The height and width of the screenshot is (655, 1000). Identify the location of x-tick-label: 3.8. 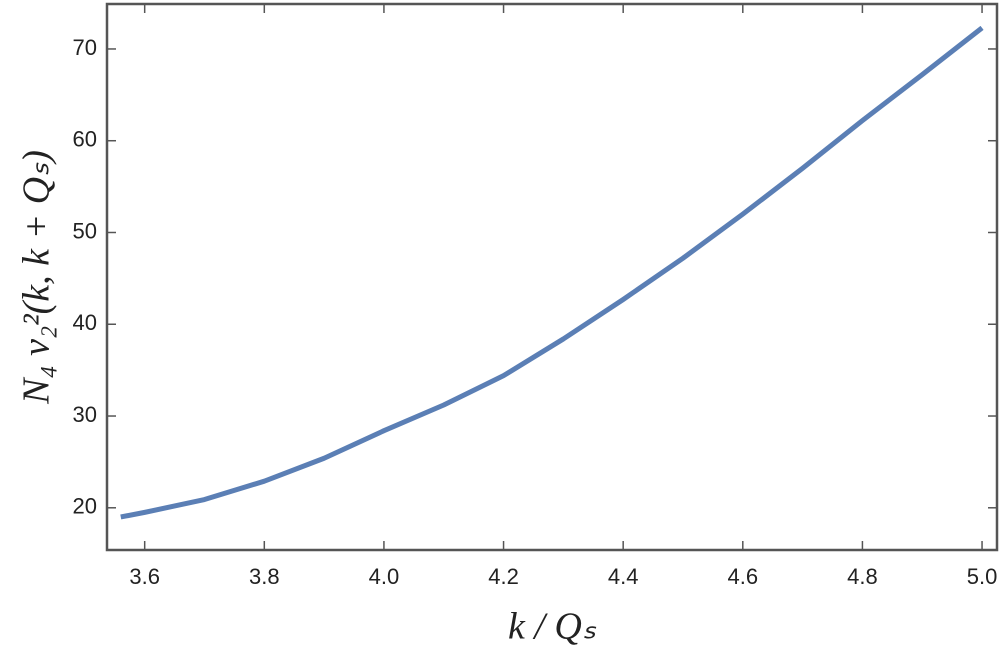
(264, 576).